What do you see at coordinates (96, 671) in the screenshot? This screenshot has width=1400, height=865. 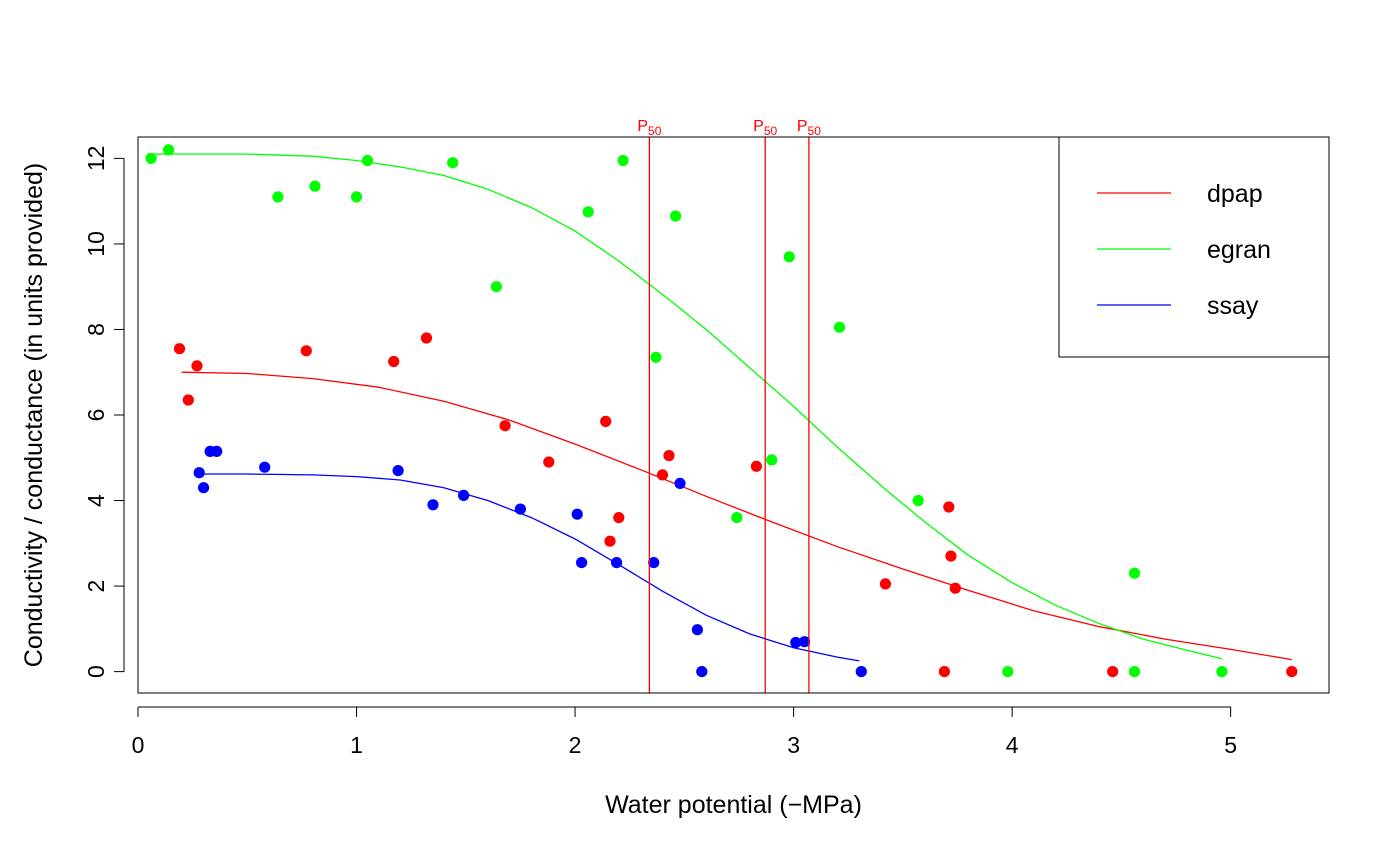 I see `y-tick-label: 0` at bounding box center [96, 671].